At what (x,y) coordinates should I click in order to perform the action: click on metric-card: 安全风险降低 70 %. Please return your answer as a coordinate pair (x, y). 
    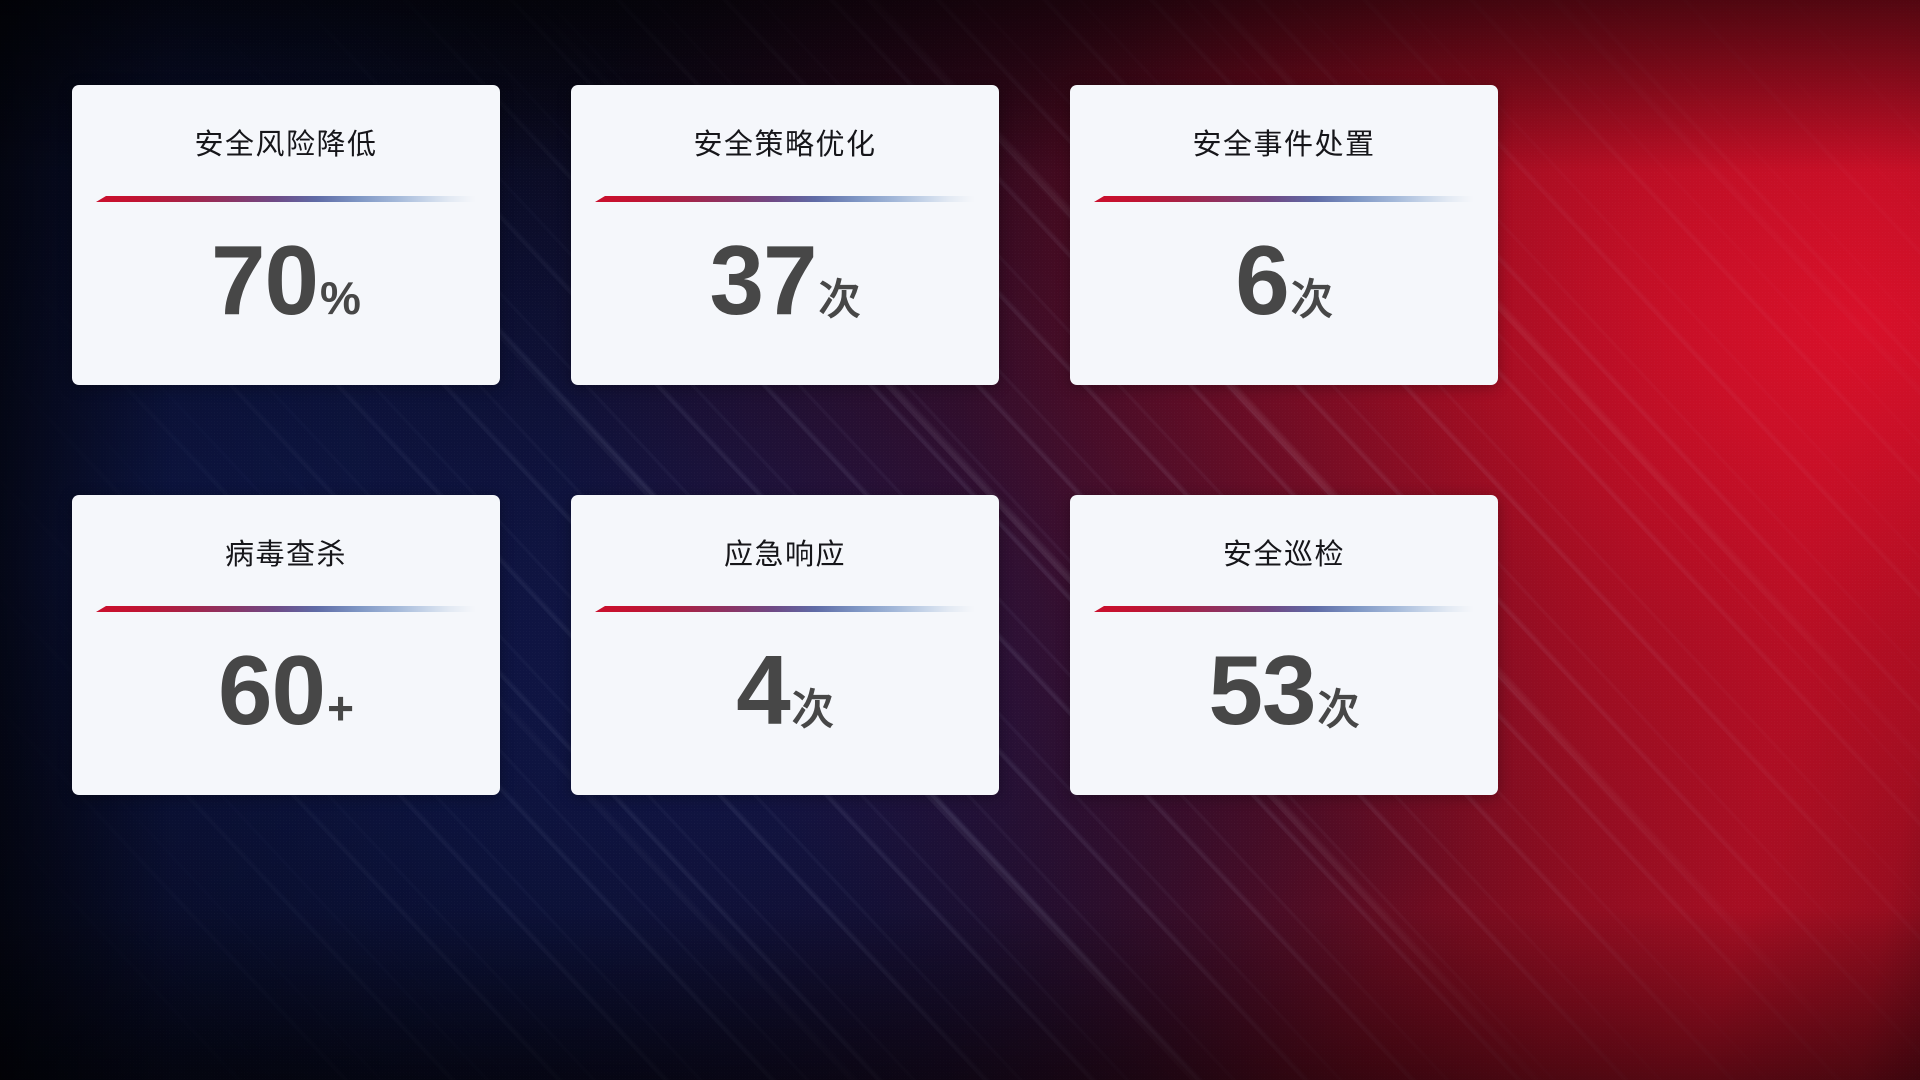
    Looking at the image, I should click on (286, 235).